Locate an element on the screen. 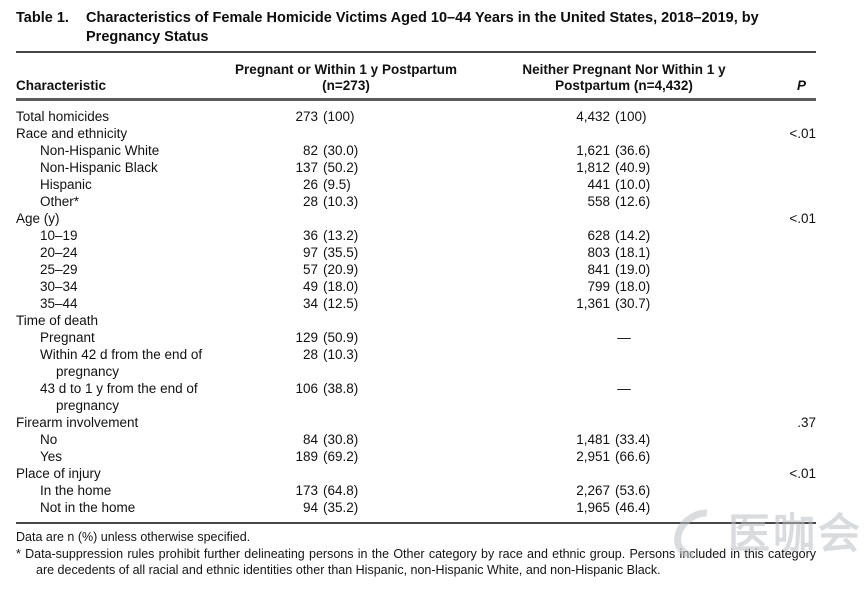 The image size is (865, 596). row-label-cell: Firearm involvement is located at coordinates (121, 422).